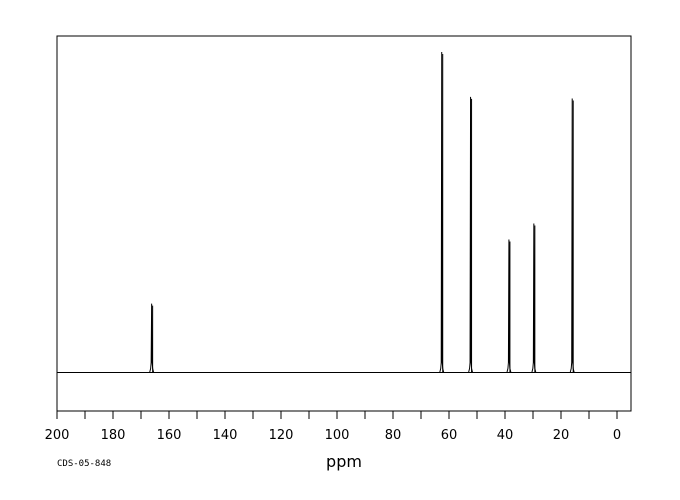  Describe the element at coordinates (113, 435) in the screenshot. I see `x-tick-label: 180` at that location.